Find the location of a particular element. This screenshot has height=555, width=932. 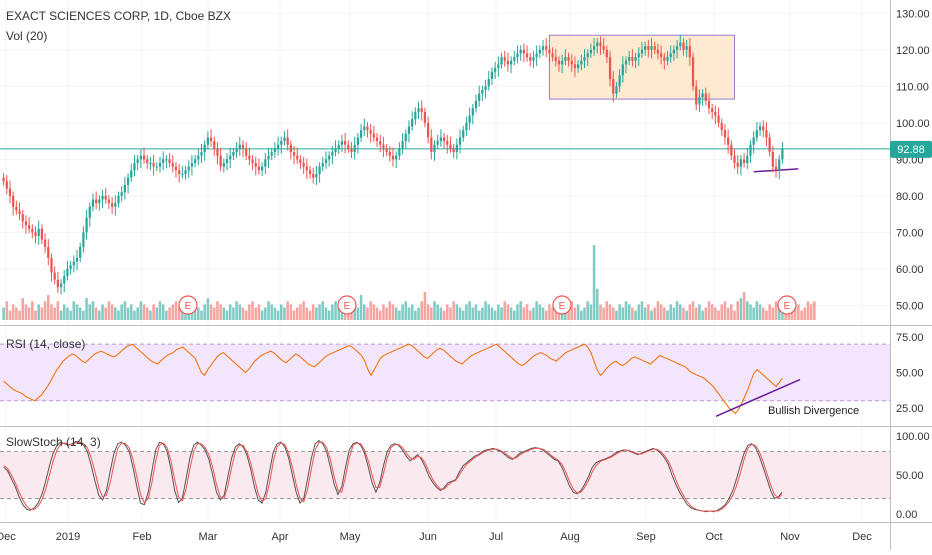

price-tick-label: 100.00 is located at coordinates (913, 124).